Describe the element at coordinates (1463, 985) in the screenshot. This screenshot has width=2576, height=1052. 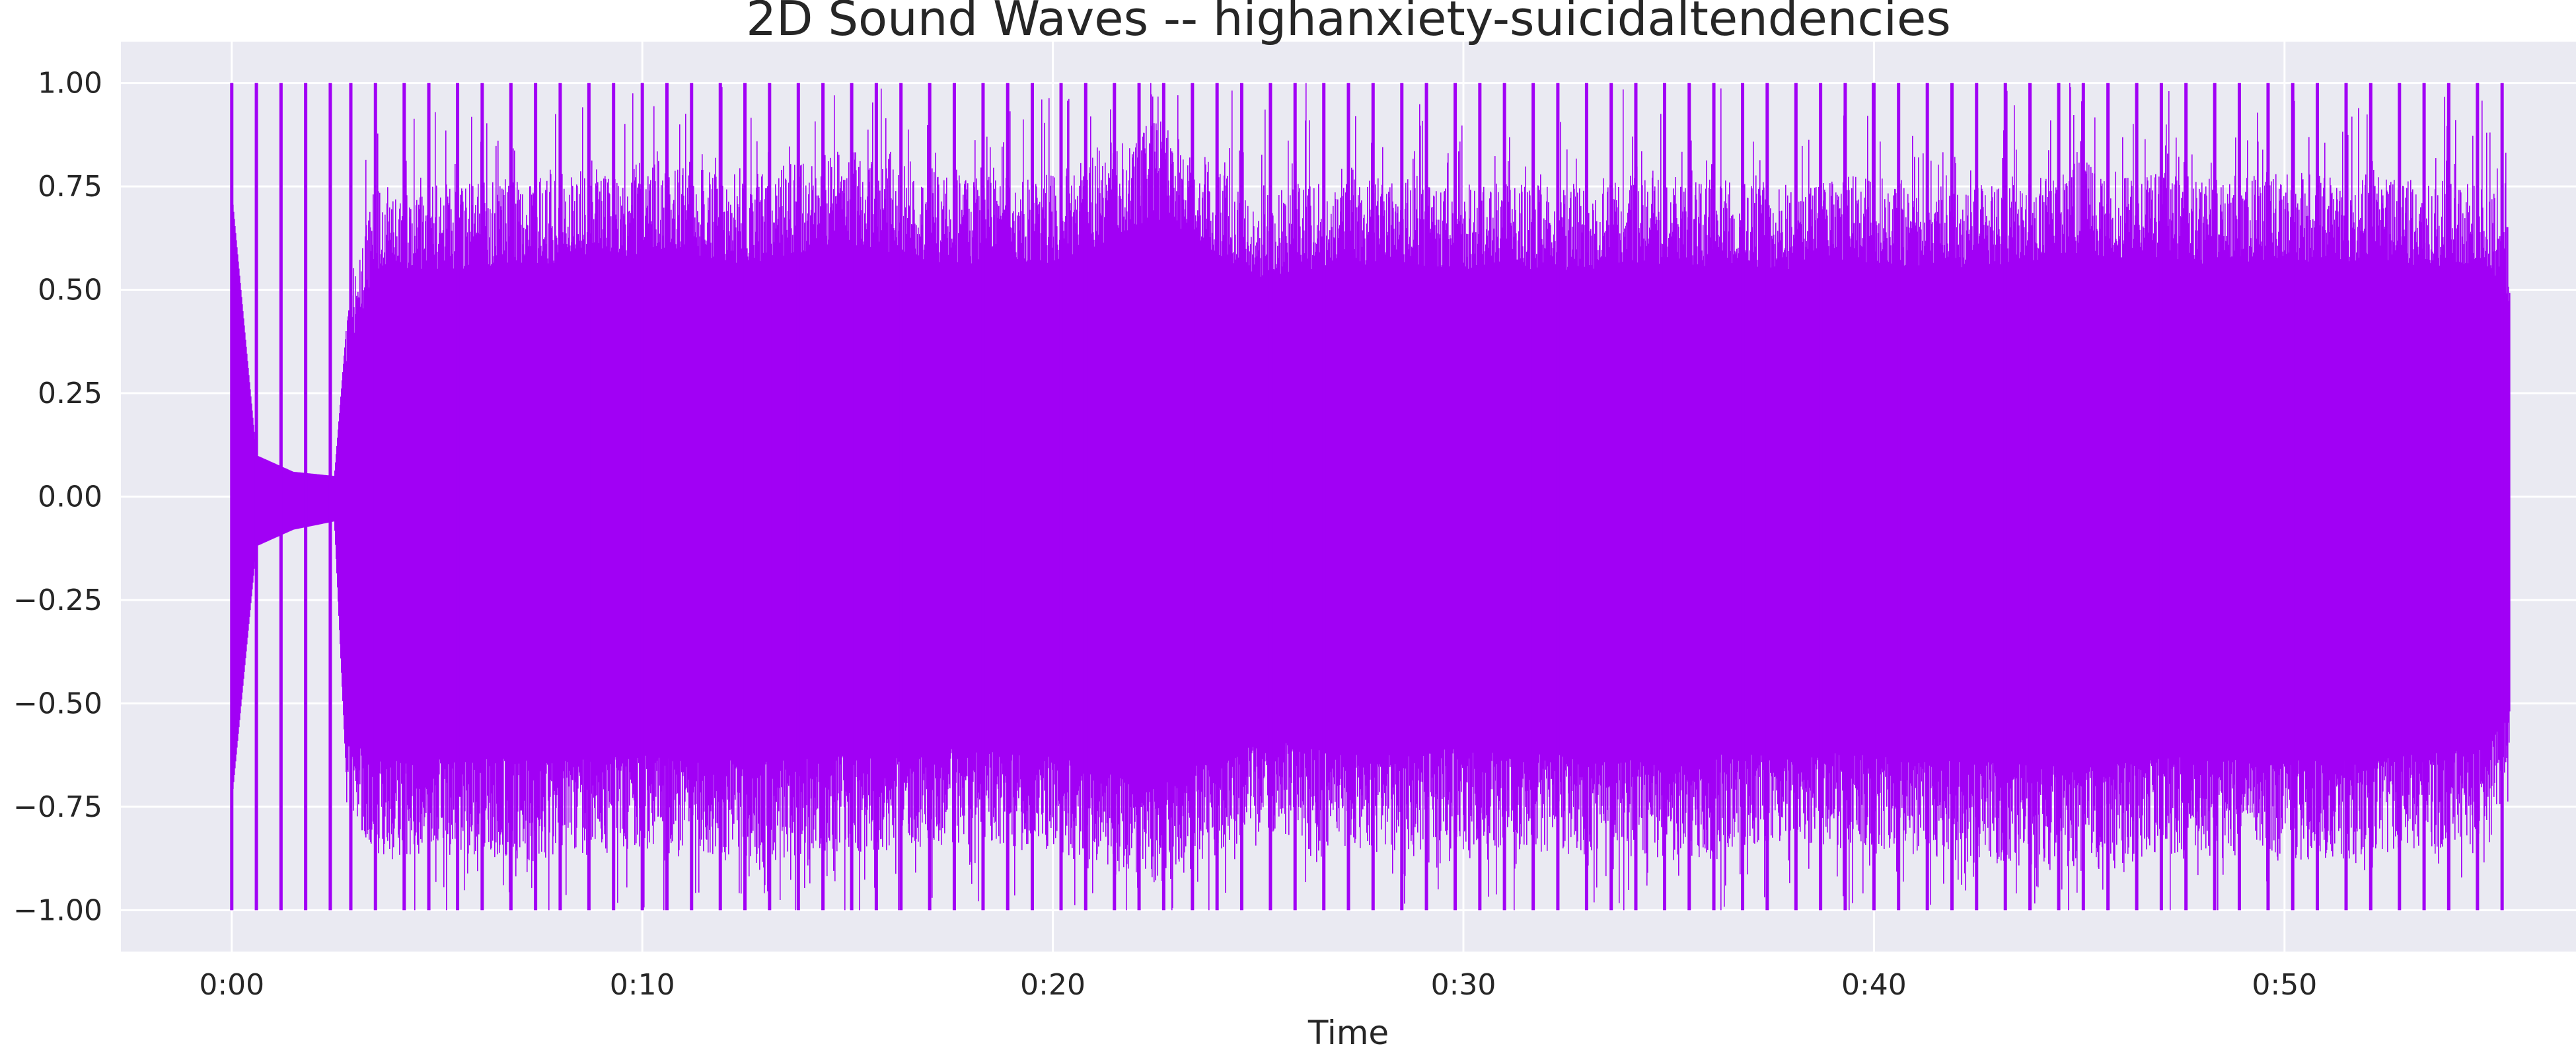
I see `x-tick-label: 0:30` at that location.